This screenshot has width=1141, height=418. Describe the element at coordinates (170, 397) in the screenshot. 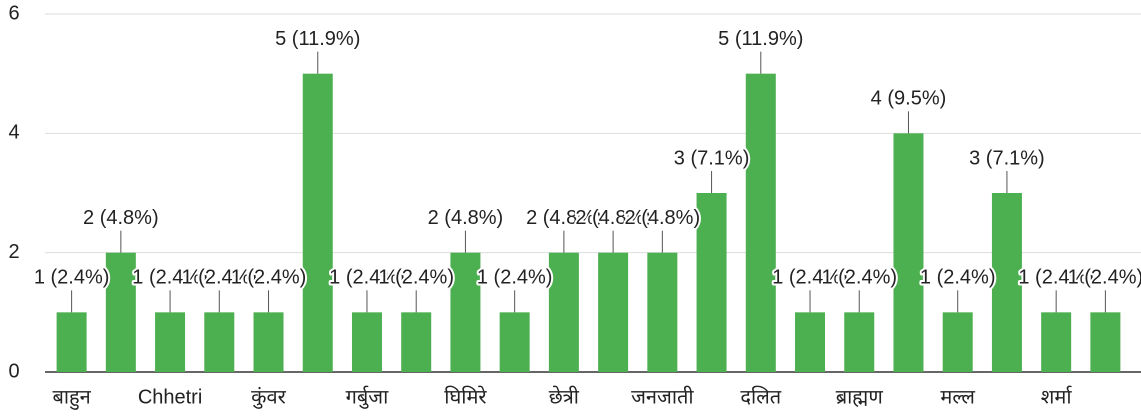

I see `x-tick-label: Chhetri` at that location.